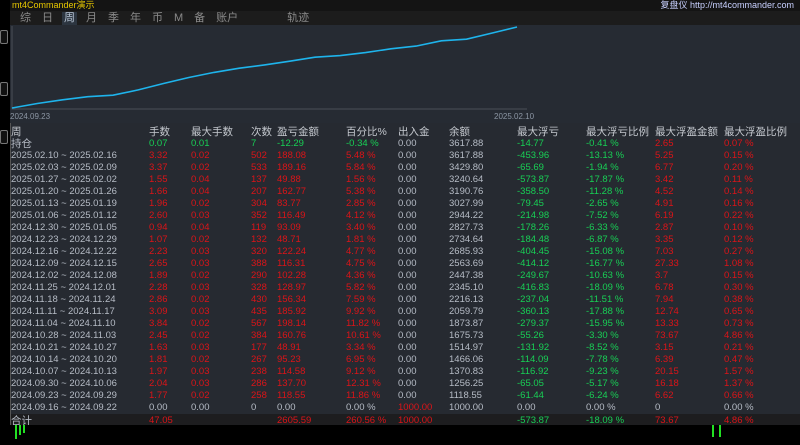  What do you see at coordinates (466, 275) in the screenshot?
I see `cell: 2447.38` at bounding box center [466, 275].